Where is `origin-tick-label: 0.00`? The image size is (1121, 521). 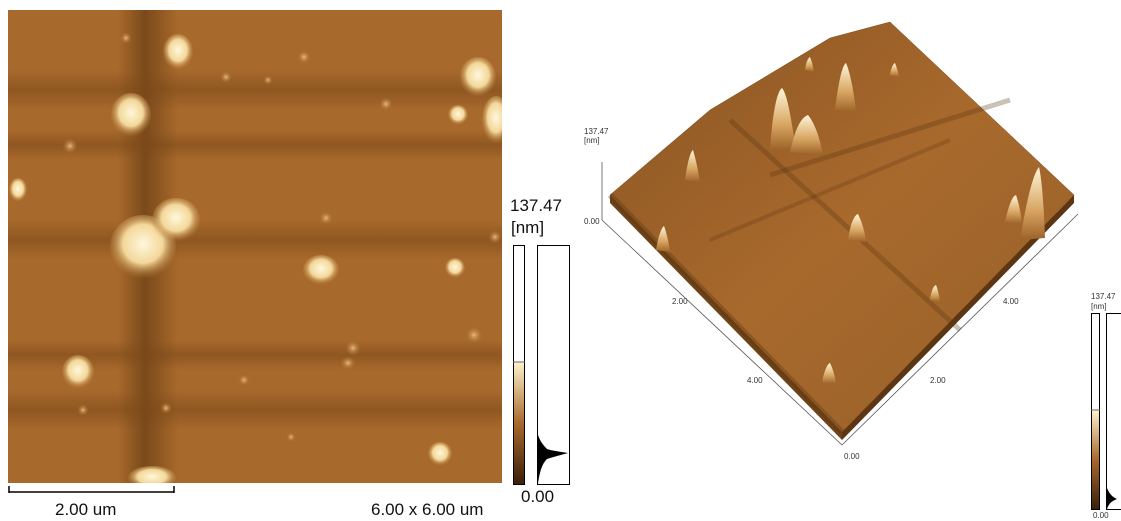 origin-tick-label: 0.00 is located at coordinates (852, 456).